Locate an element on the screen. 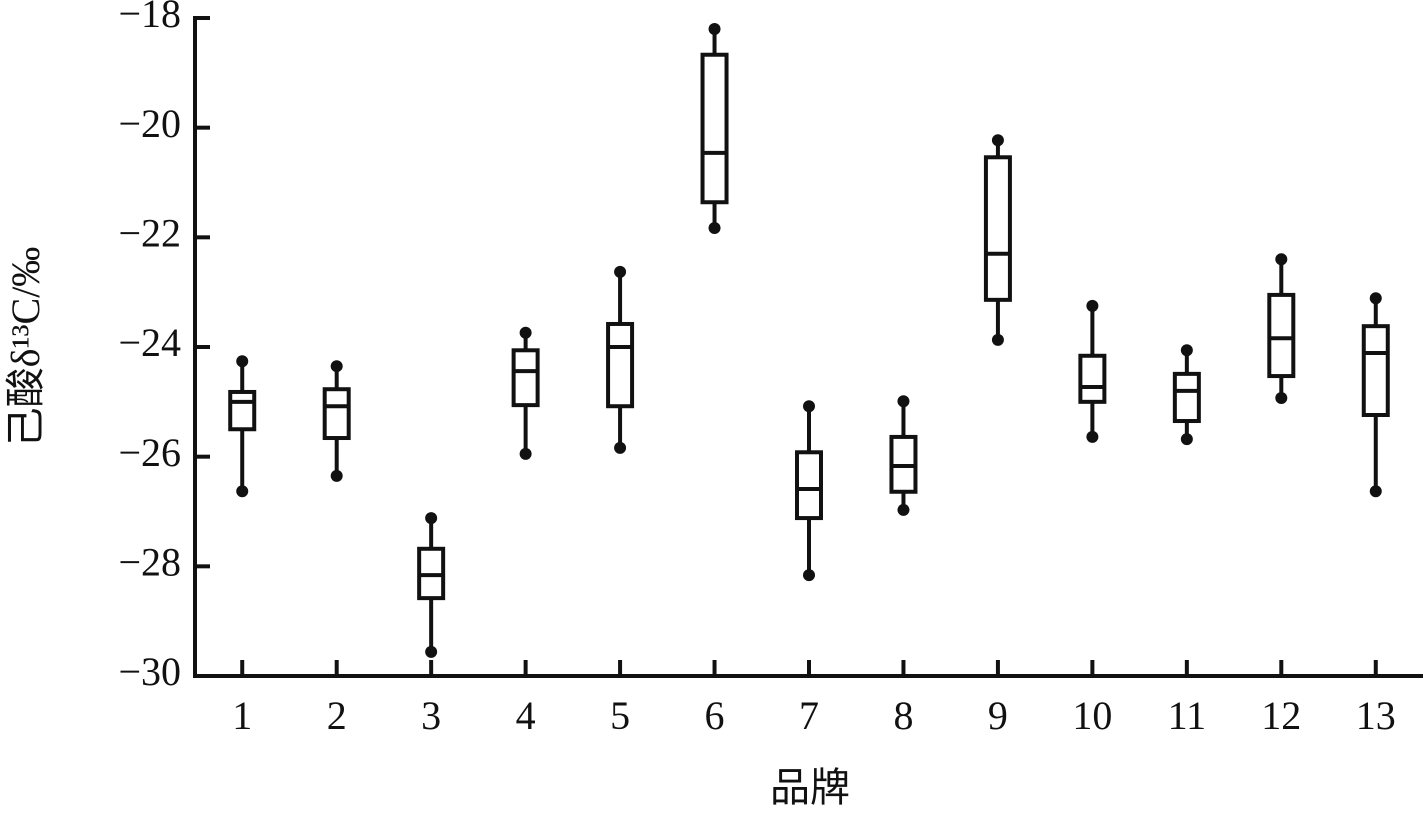 The width and height of the screenshot is (1423, 817). x-tick-label: 4 is located at coordinates (526, 715).